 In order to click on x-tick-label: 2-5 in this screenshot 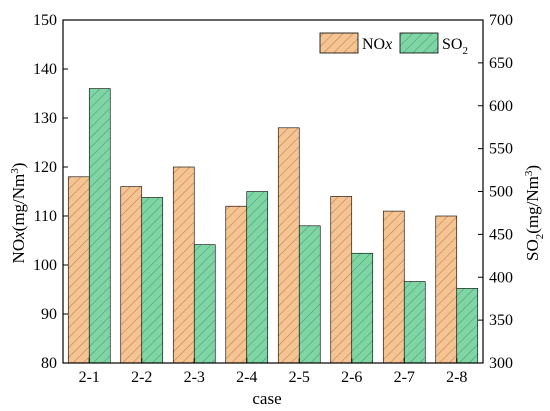, I will do `click(299, 377)`.